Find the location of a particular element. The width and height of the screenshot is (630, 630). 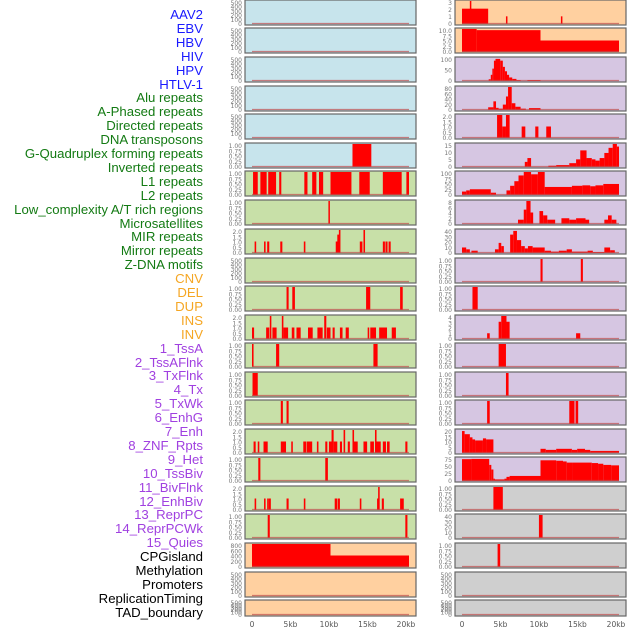

y-tick-label: 20 is located at coordinates (448, 105).